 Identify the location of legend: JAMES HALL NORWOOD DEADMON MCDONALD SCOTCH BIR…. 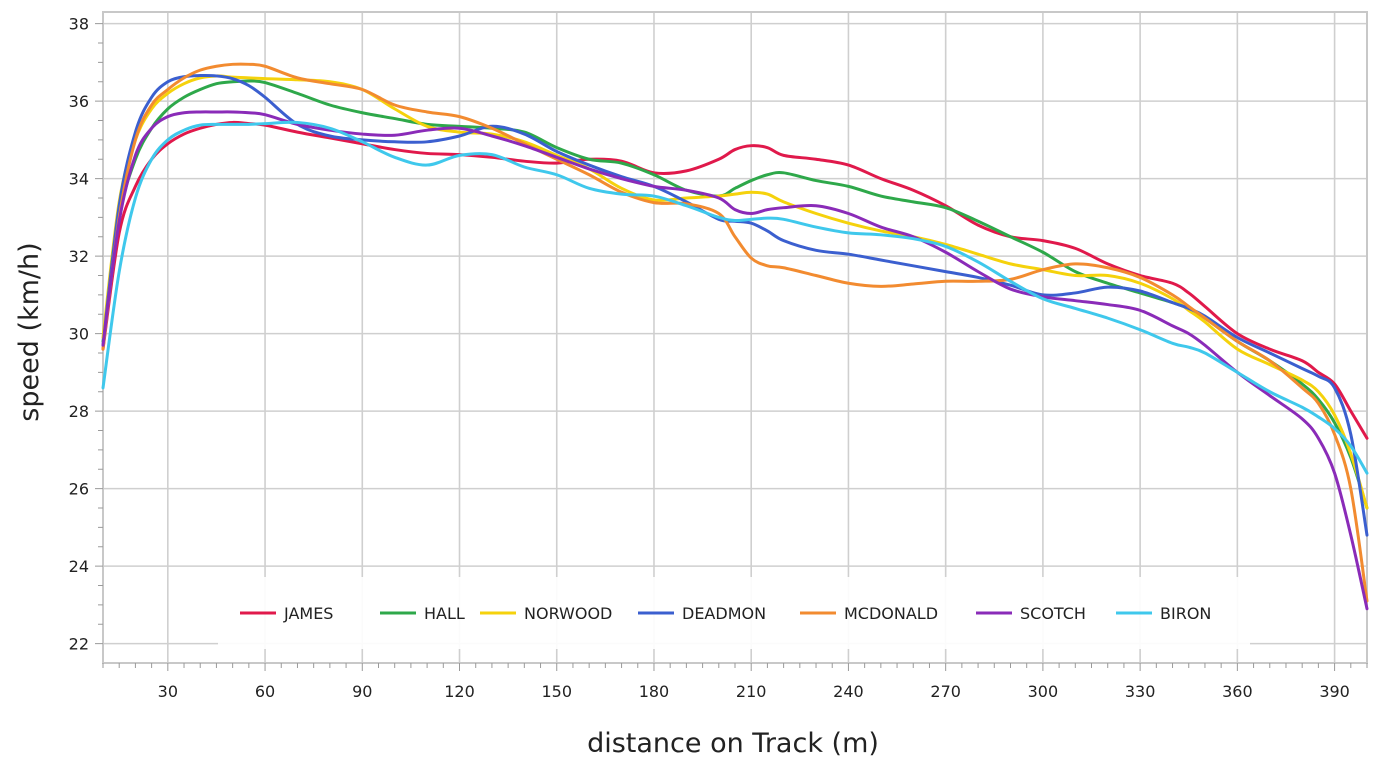
(734, 613).